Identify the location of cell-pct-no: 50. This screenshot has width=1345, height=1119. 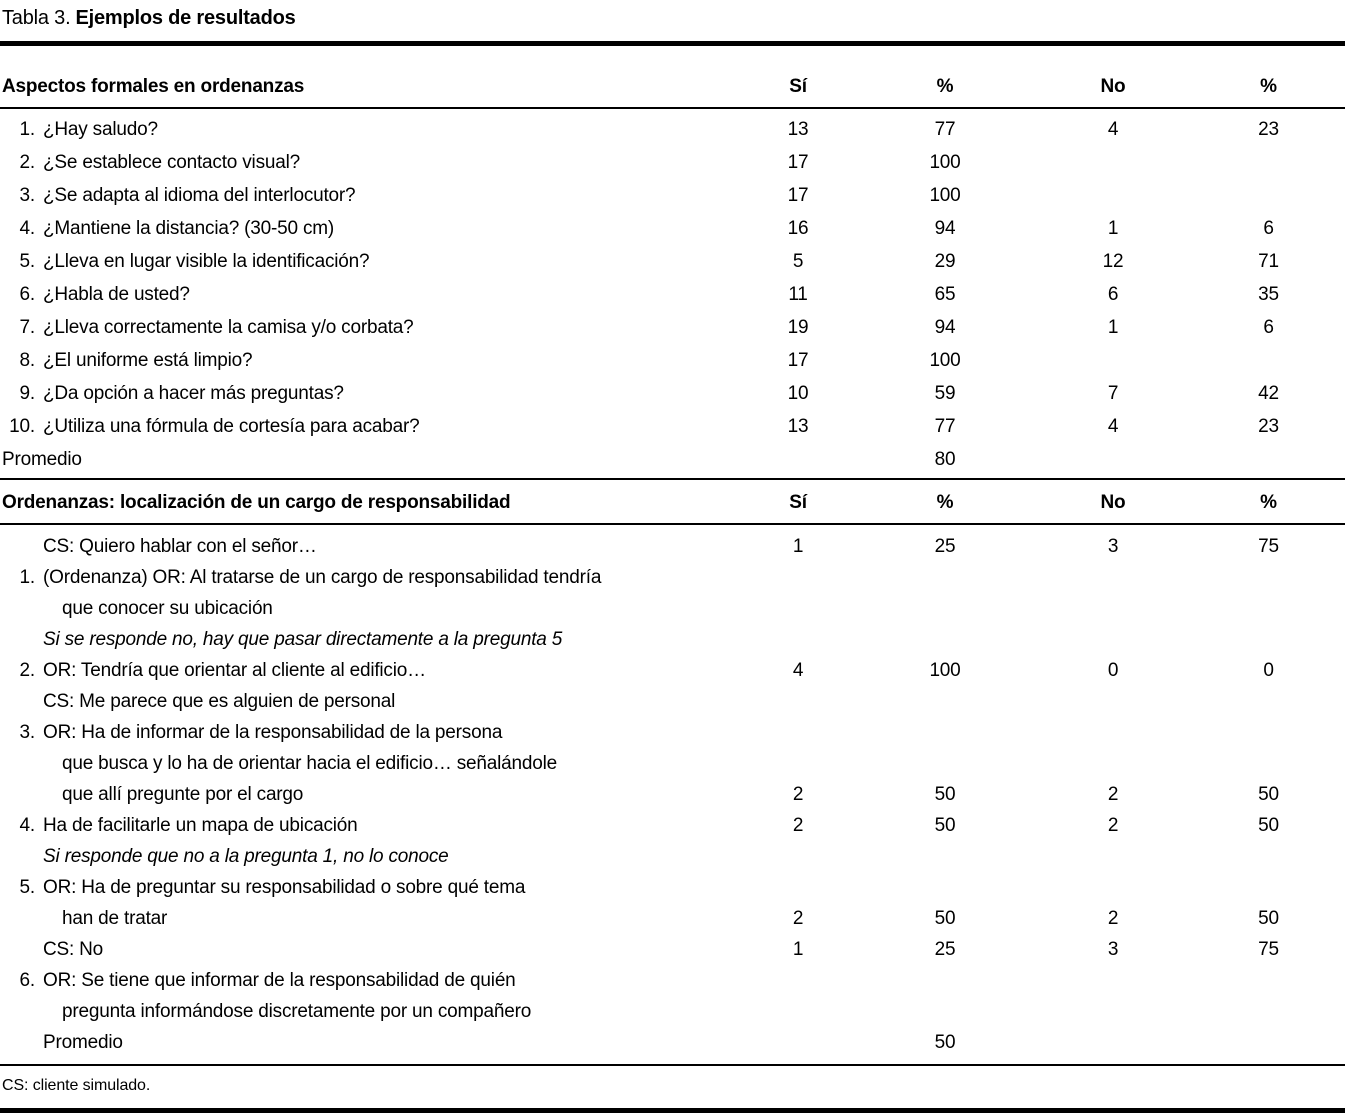
(1268, 918).